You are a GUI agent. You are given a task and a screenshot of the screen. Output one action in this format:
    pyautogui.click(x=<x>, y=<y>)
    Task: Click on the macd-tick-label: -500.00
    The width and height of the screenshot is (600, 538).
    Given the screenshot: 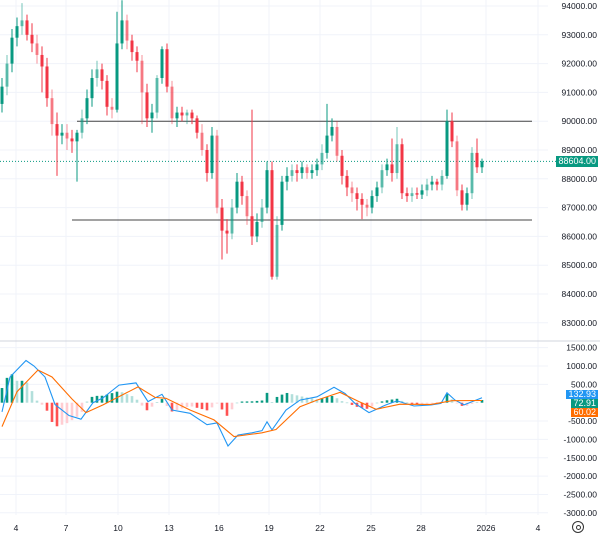 What is the action you would take?
    pyautogui.click(x=582, y=421)
    